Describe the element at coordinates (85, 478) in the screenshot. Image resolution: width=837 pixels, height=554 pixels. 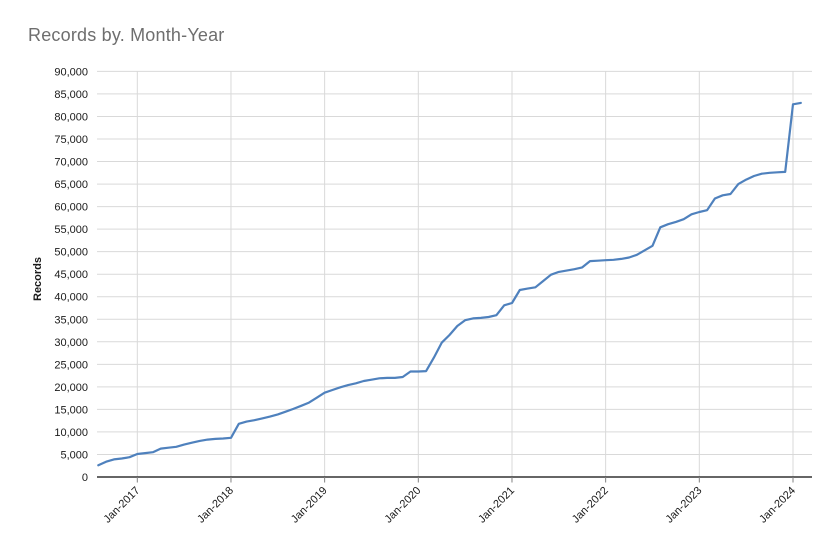
I see `y-tick-label: 0` at that location.